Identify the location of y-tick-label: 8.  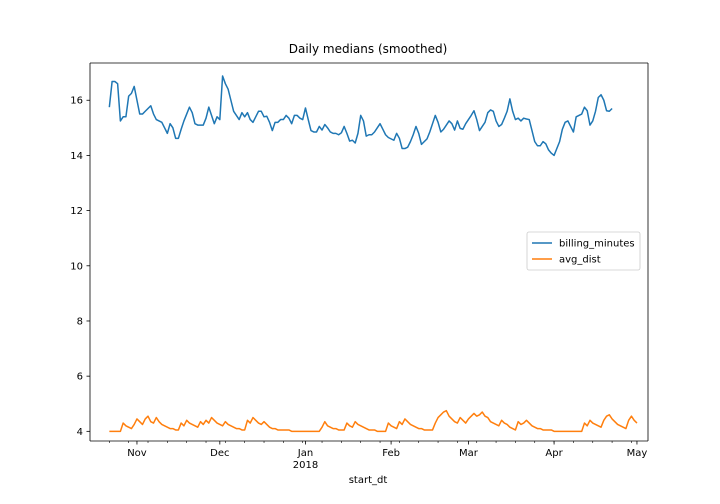
(80, 321).